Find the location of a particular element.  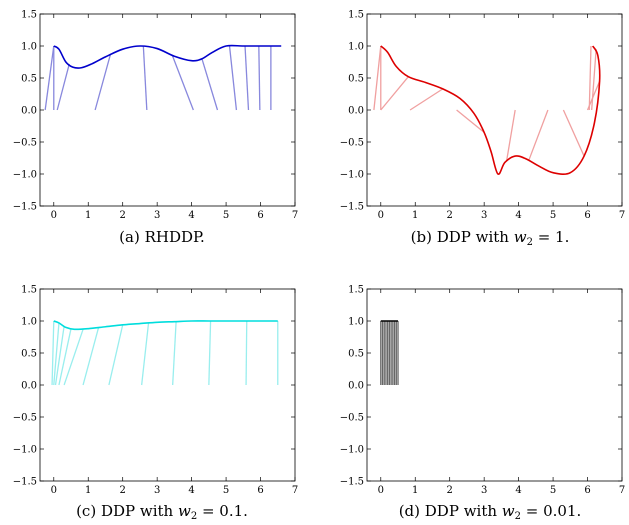

panel-caption: (d) DDP with w2 = 0.01. is located at coordinates (490, 512).